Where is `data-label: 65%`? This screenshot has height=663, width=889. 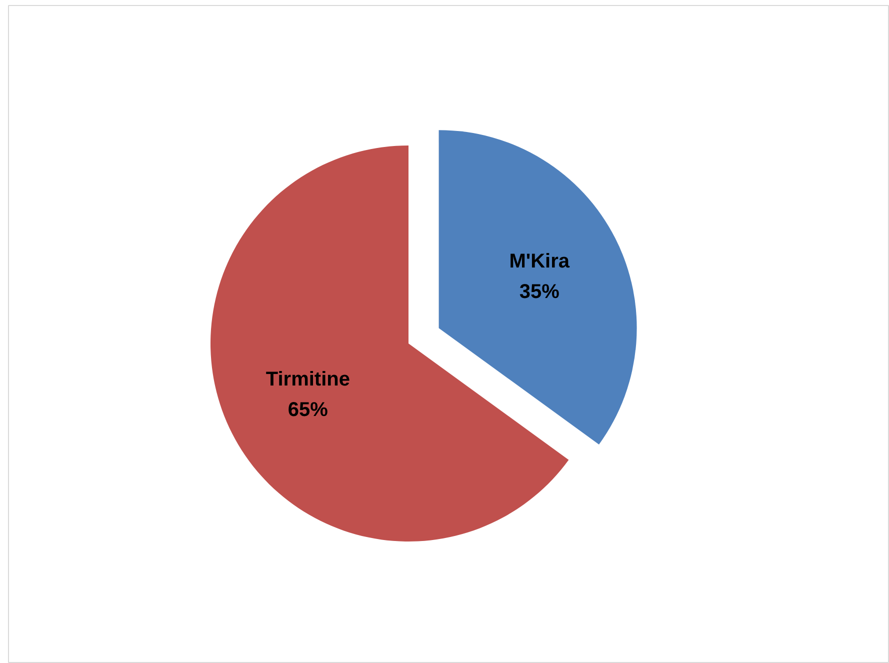 data-label: 65% is located at coordinates (308, 410).